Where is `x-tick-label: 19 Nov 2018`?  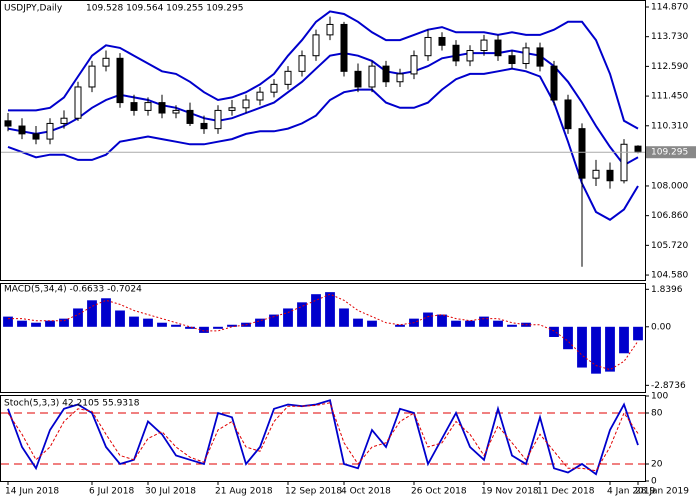 x-tick-label: 19 Nov 2018 is located at coordinates (510, 492).